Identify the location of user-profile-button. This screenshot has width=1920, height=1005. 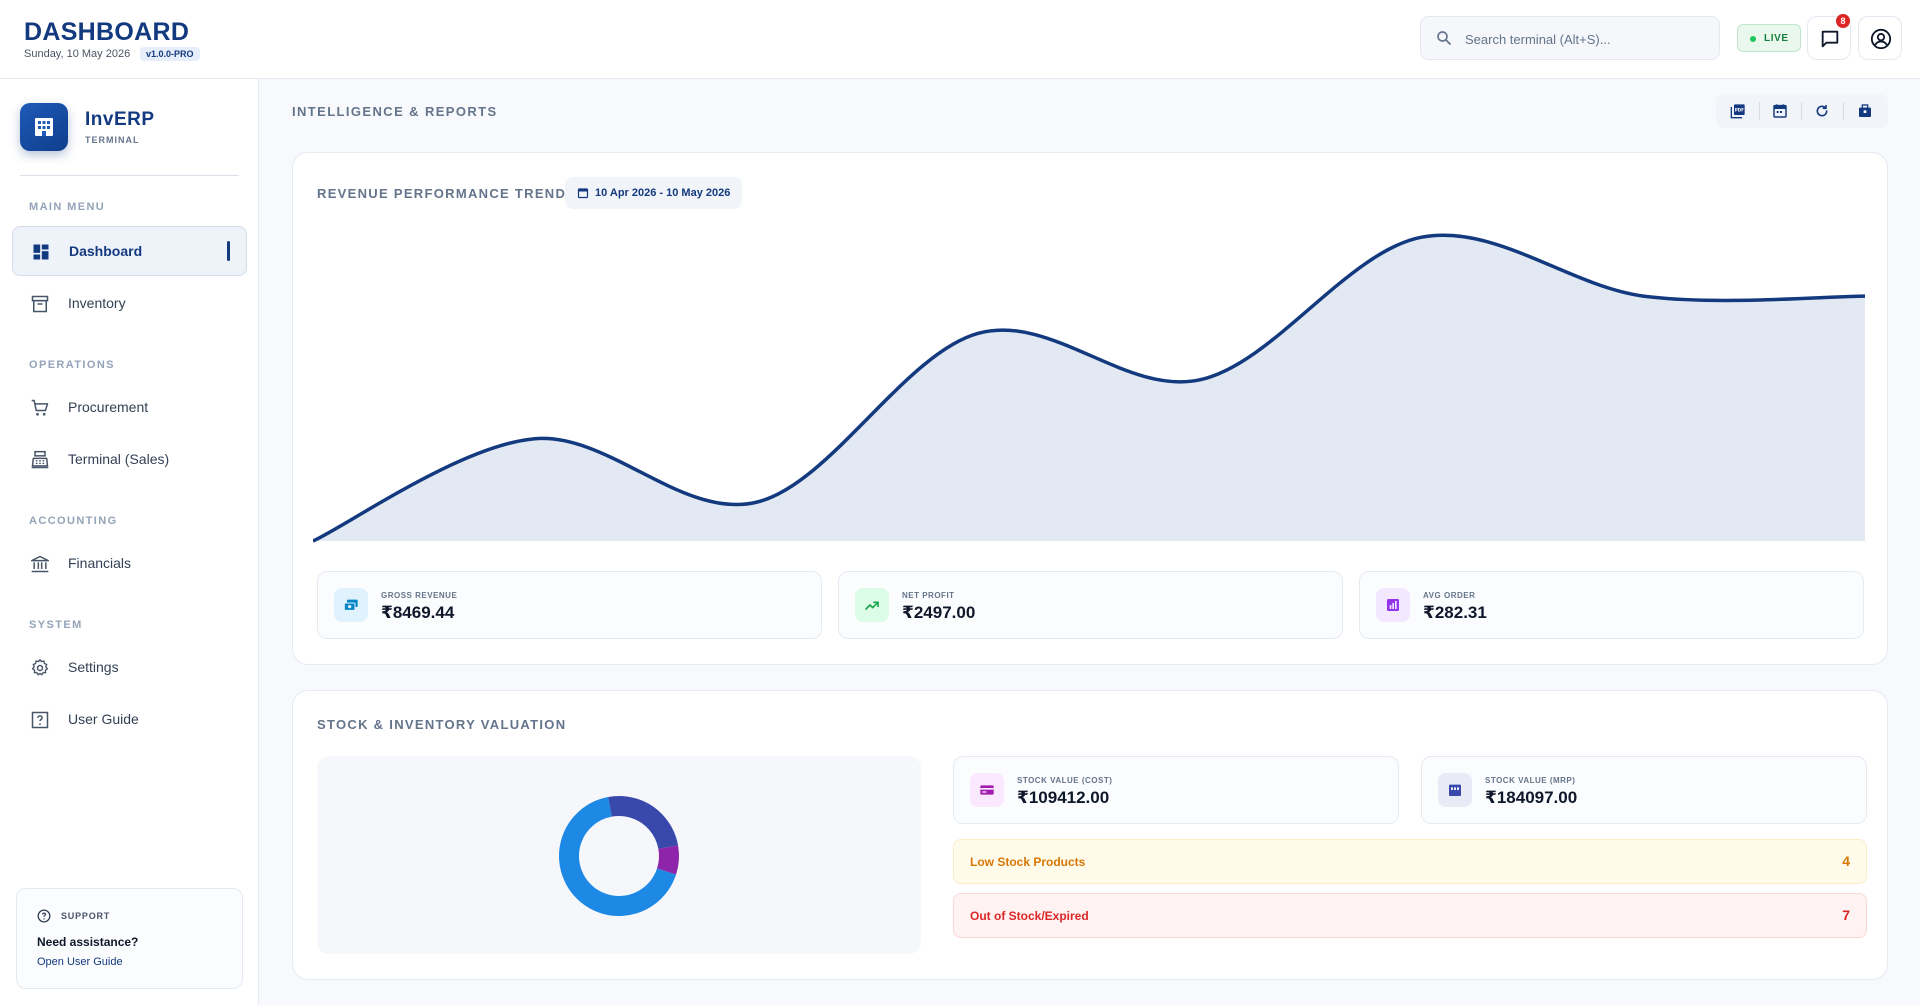
(1880, 38).